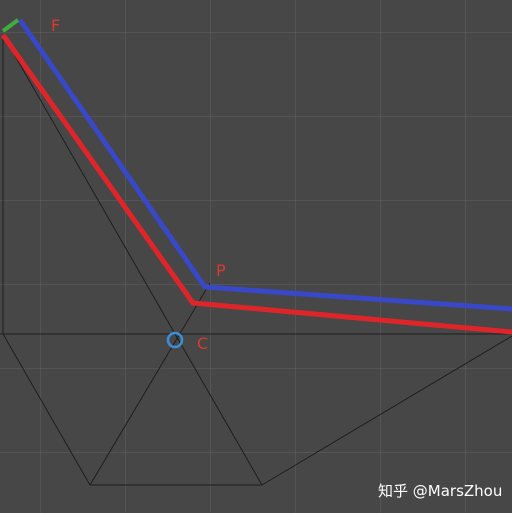 The image size is (512, 513). I want to click on pivot-circle, so click(175, 340).